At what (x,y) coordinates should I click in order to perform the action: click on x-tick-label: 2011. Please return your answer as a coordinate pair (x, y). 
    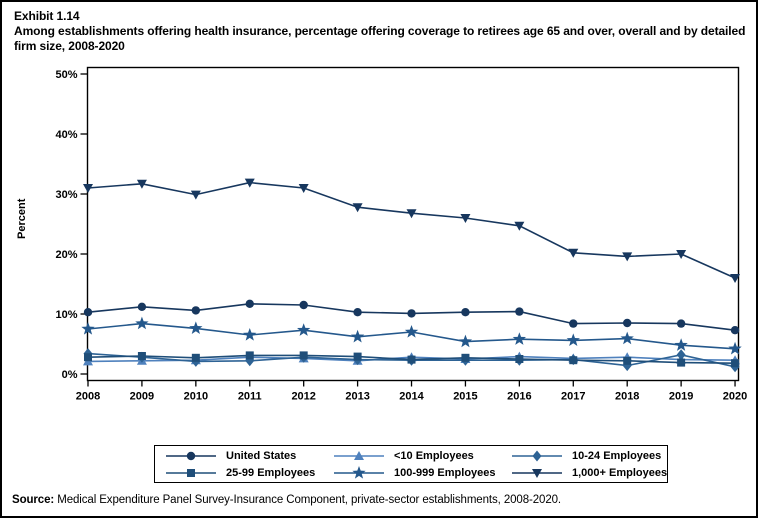
    Looking at the image, I should click on (250, 397).